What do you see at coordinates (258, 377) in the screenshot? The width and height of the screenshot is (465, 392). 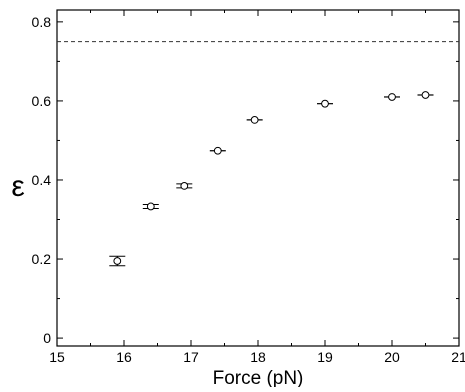 I see `x-axis-label: Force (pN)` at bounding box center [258, 377].